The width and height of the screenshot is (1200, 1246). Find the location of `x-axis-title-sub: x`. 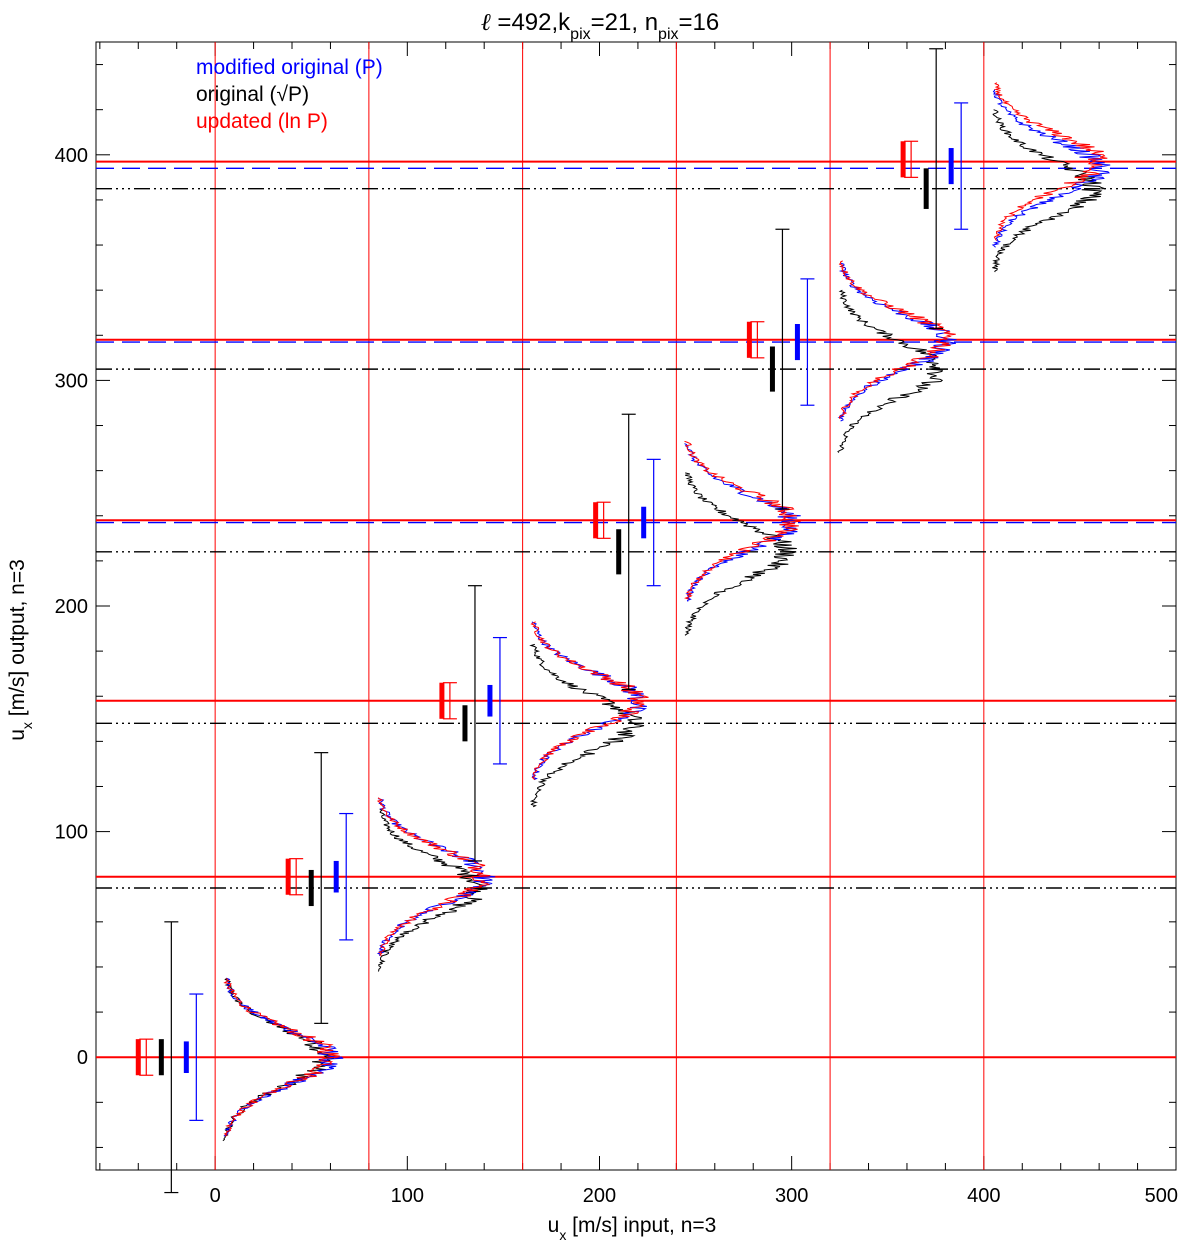

x-axis-title-sub: x is located at coordinates (562, 1235).